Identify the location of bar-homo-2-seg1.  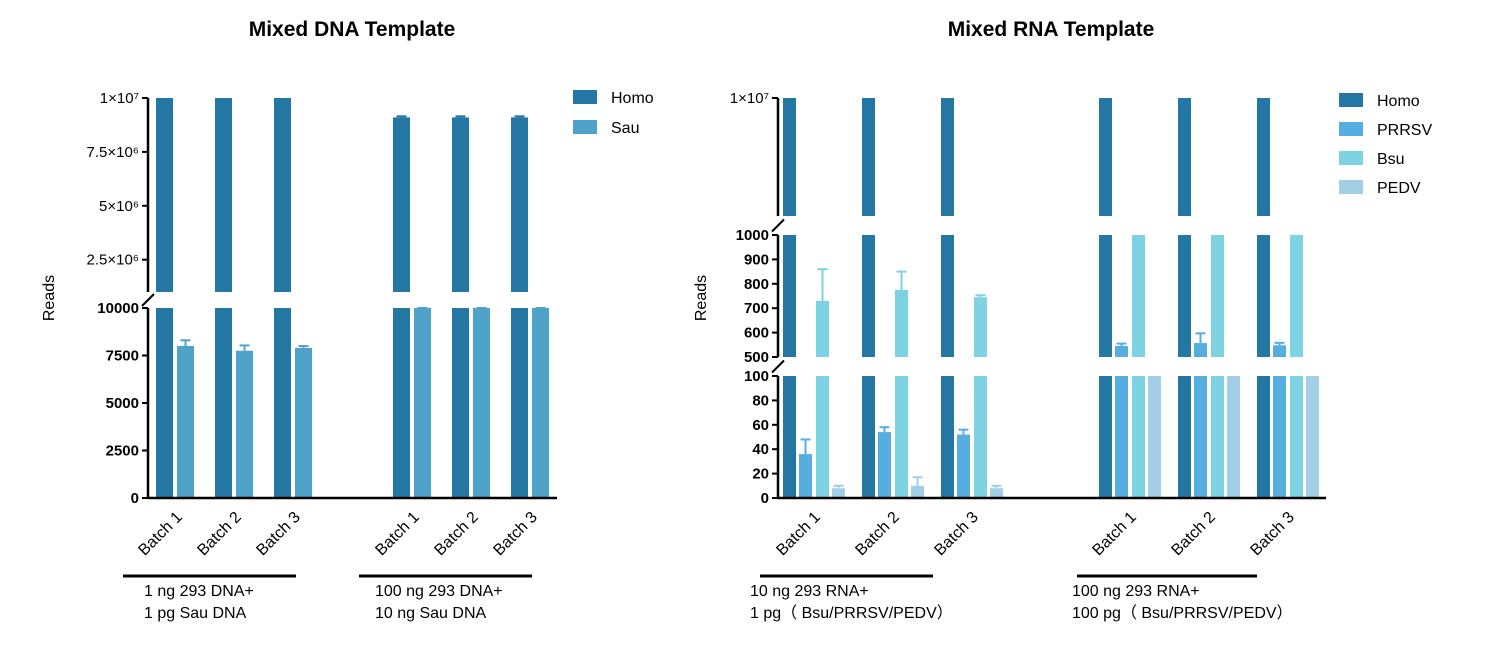
(223, 195).